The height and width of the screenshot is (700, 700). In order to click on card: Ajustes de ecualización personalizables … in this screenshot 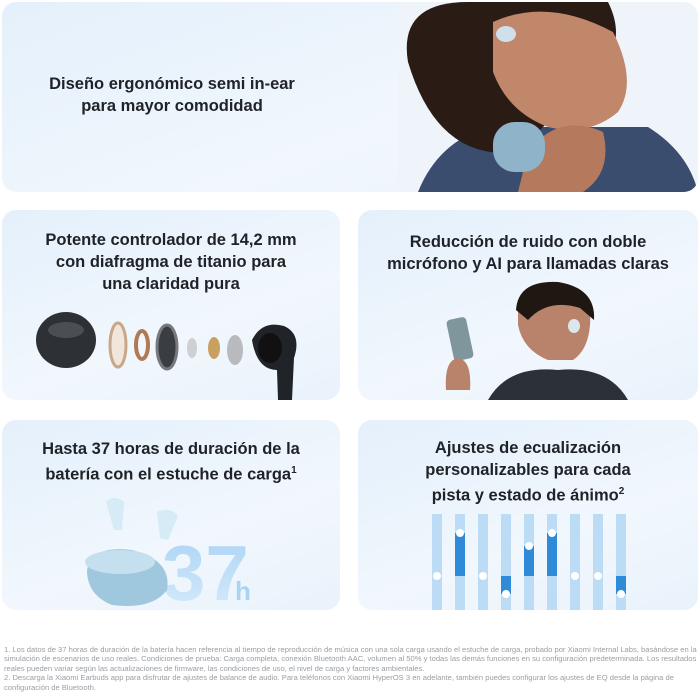, I will do `click(528, 515)`.